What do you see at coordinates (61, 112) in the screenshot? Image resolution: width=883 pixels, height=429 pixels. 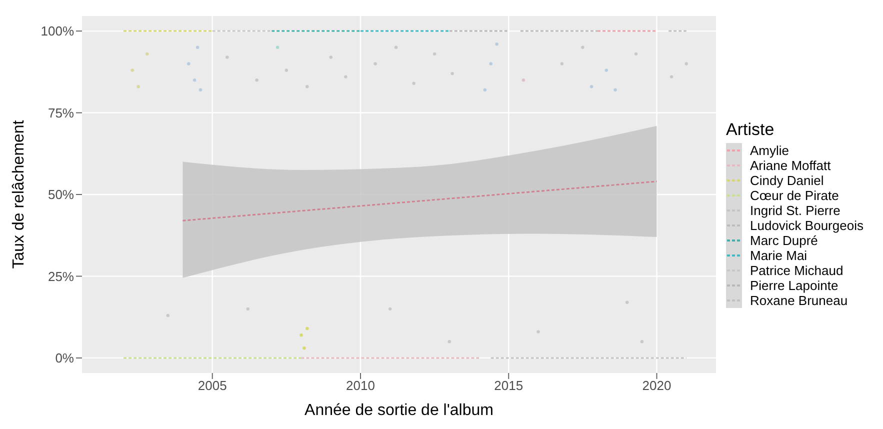 I see `y-tick-label: 75%` at bounding box center [61, 112].